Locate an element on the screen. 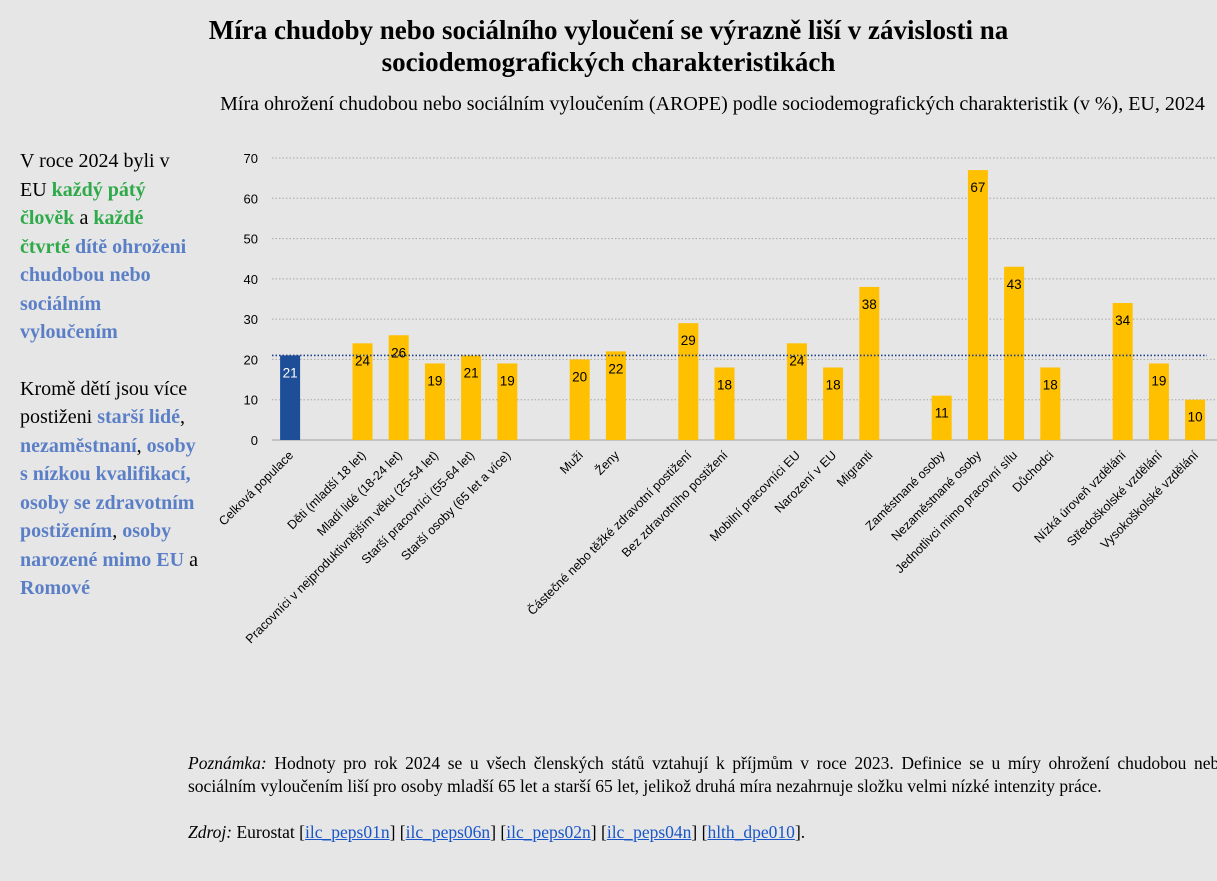 The image size is (1217, 881). y-tick-label: 40 is located at coordinates (251, 279).